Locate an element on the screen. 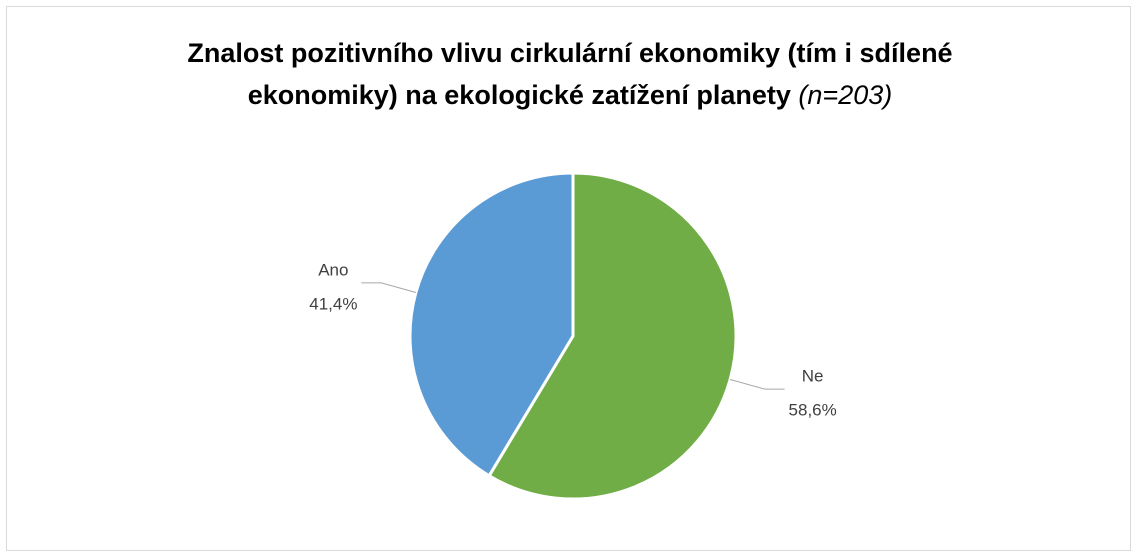 This screenshot has width=1139, height=554. pie-slice is located at coordinates (612, 336).